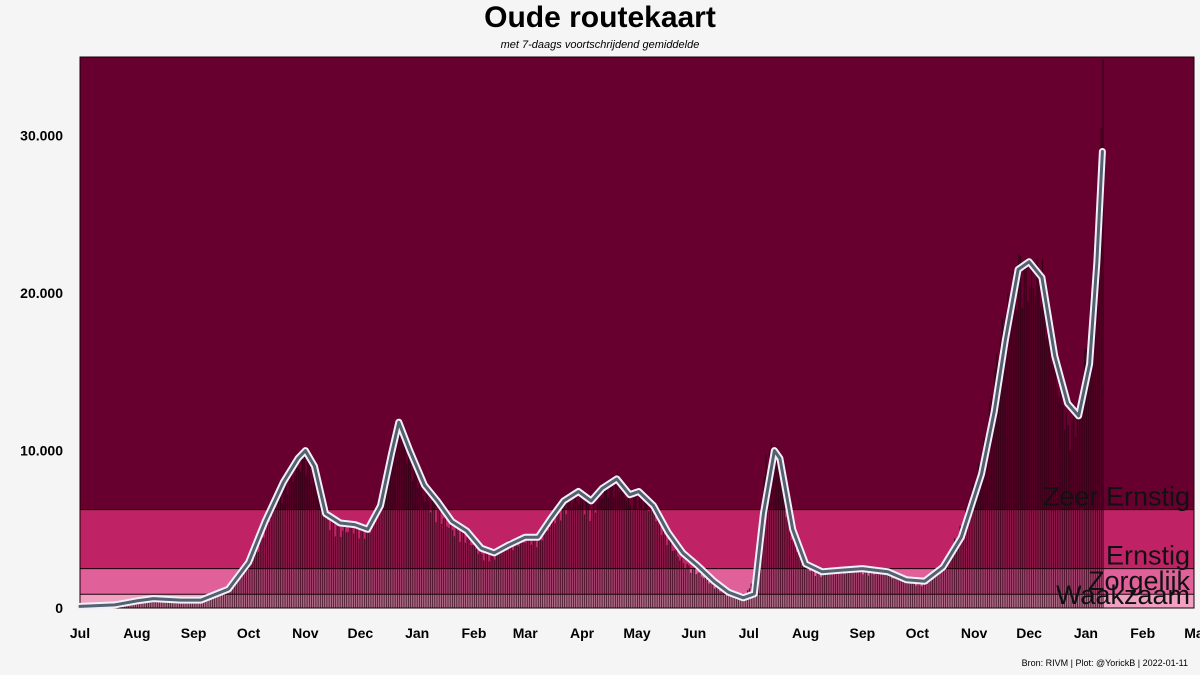 This screenshot has width=1200, height=675. What do you see at coordinates (863, 633) in the screenshot?
I see `x-tick-label: Sep` at bounding box center [863, 633].